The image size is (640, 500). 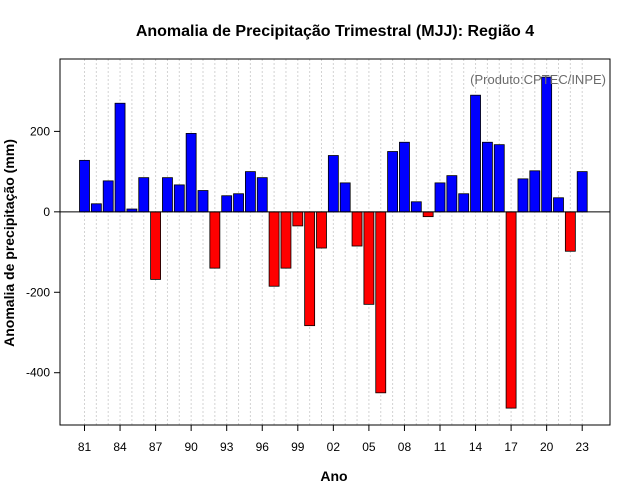 What do you see at coordinates (321, 230) in the screenshot?
I see `bar-2001` at bounding box center [321, 230].